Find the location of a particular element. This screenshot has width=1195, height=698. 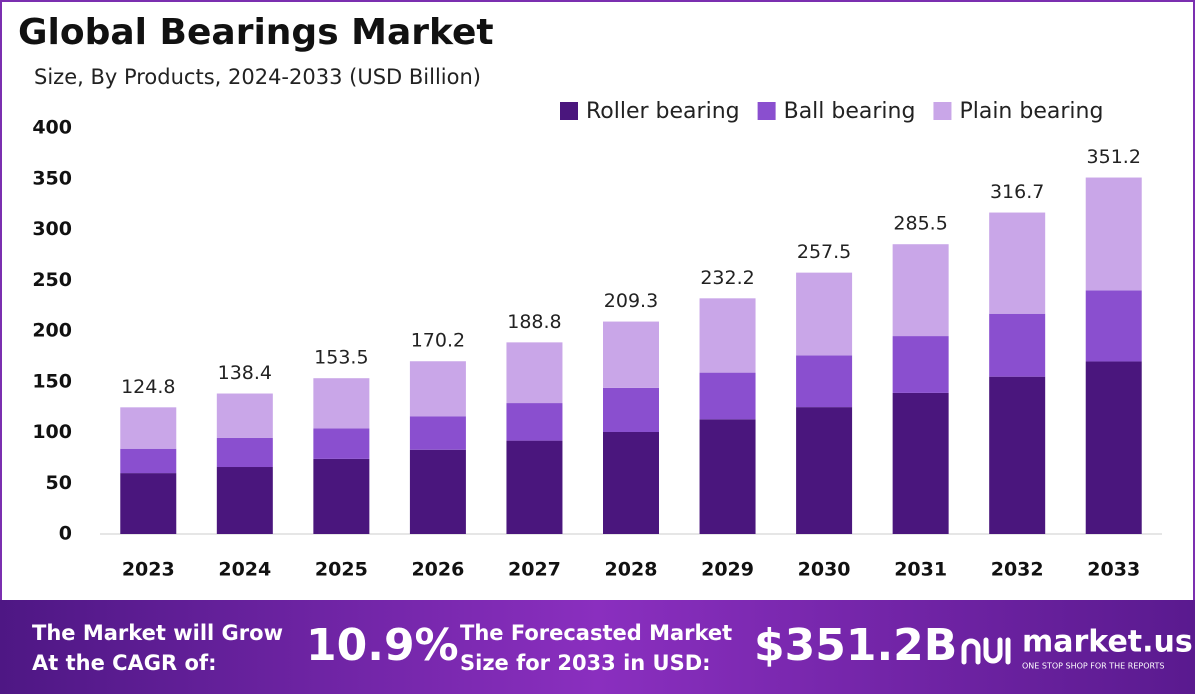

footer-text: At the CAGR of: is located at coordinates (124, 663).